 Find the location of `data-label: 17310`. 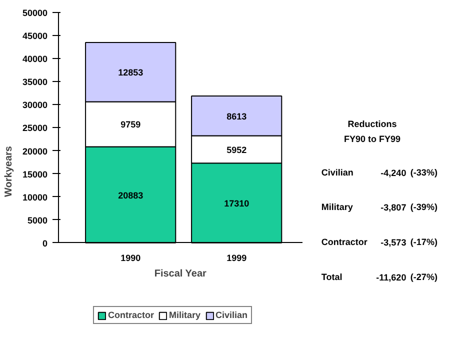

data-label: 17310 is located at coordinates (237, 203).